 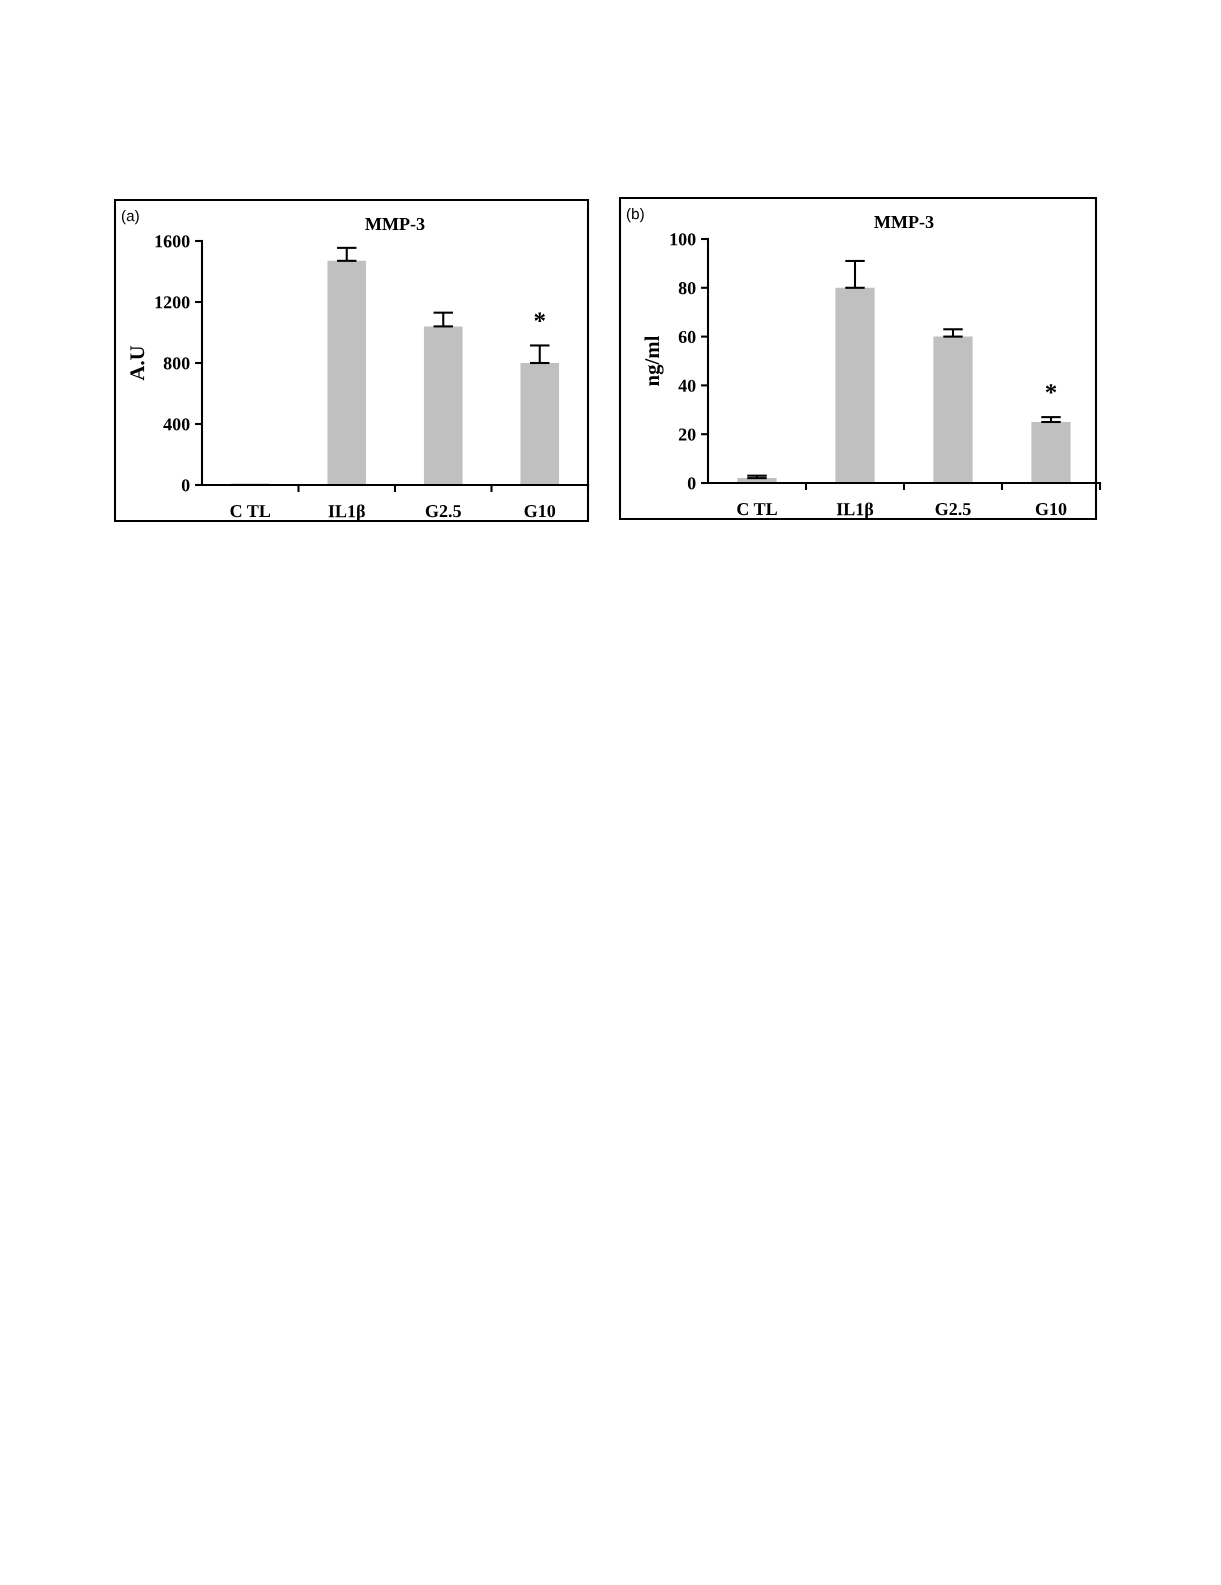 I want to click on y-tick-label: 1200, so click(x=172, y=302).